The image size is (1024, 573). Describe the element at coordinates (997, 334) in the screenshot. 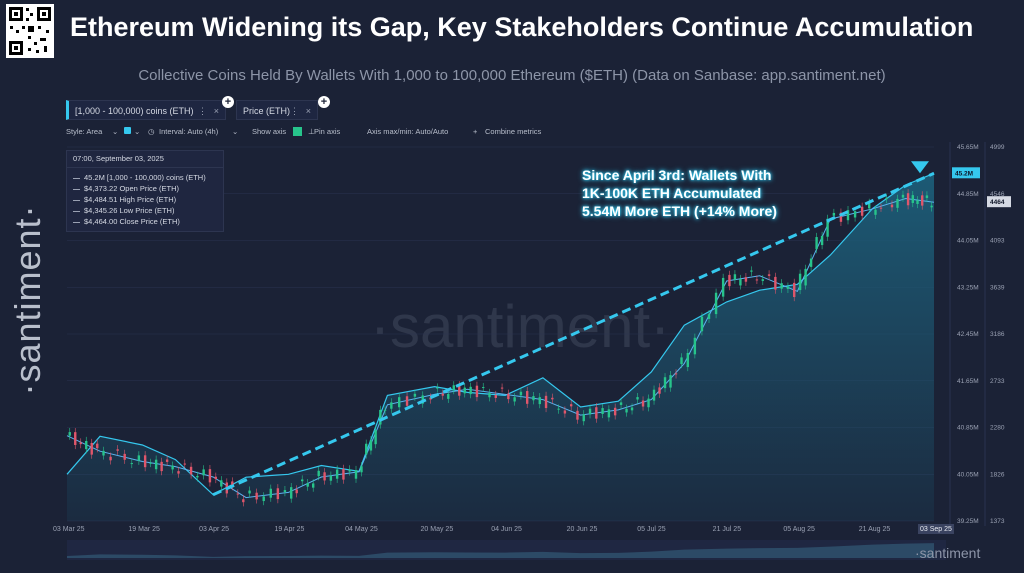

I see `y-right-tick-label: 3186` at that location.